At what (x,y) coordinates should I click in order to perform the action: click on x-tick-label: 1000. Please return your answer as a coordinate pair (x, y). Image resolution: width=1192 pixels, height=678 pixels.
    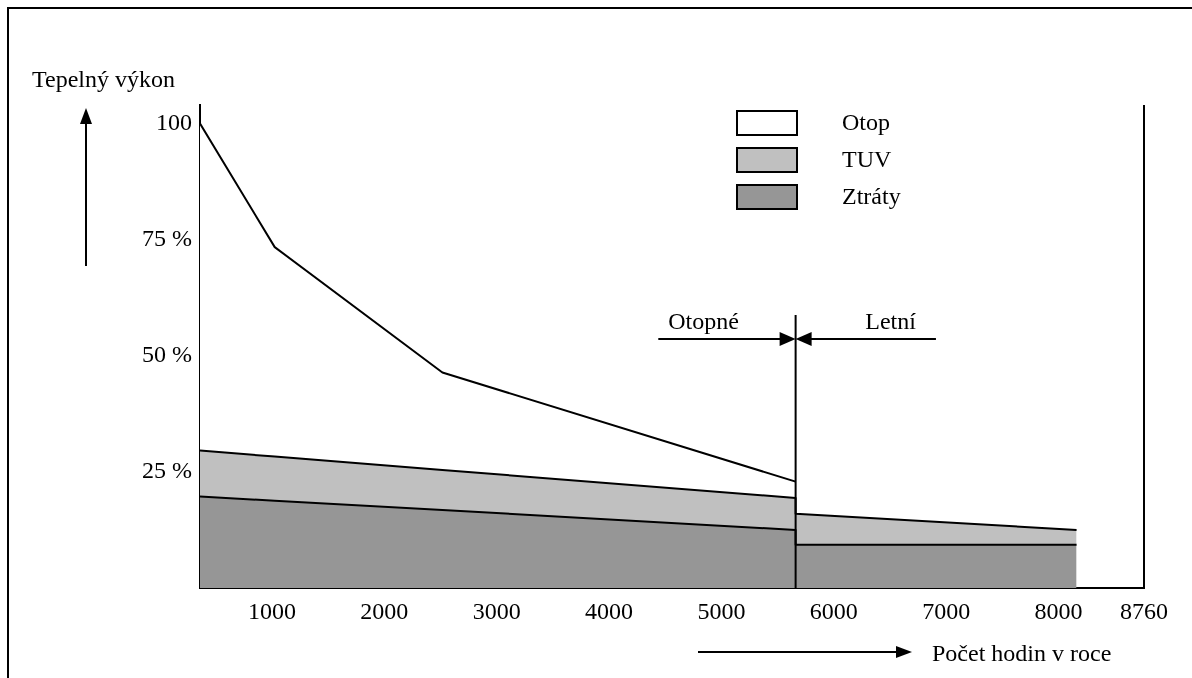
    Looking at the image, I should click on (271, 610).